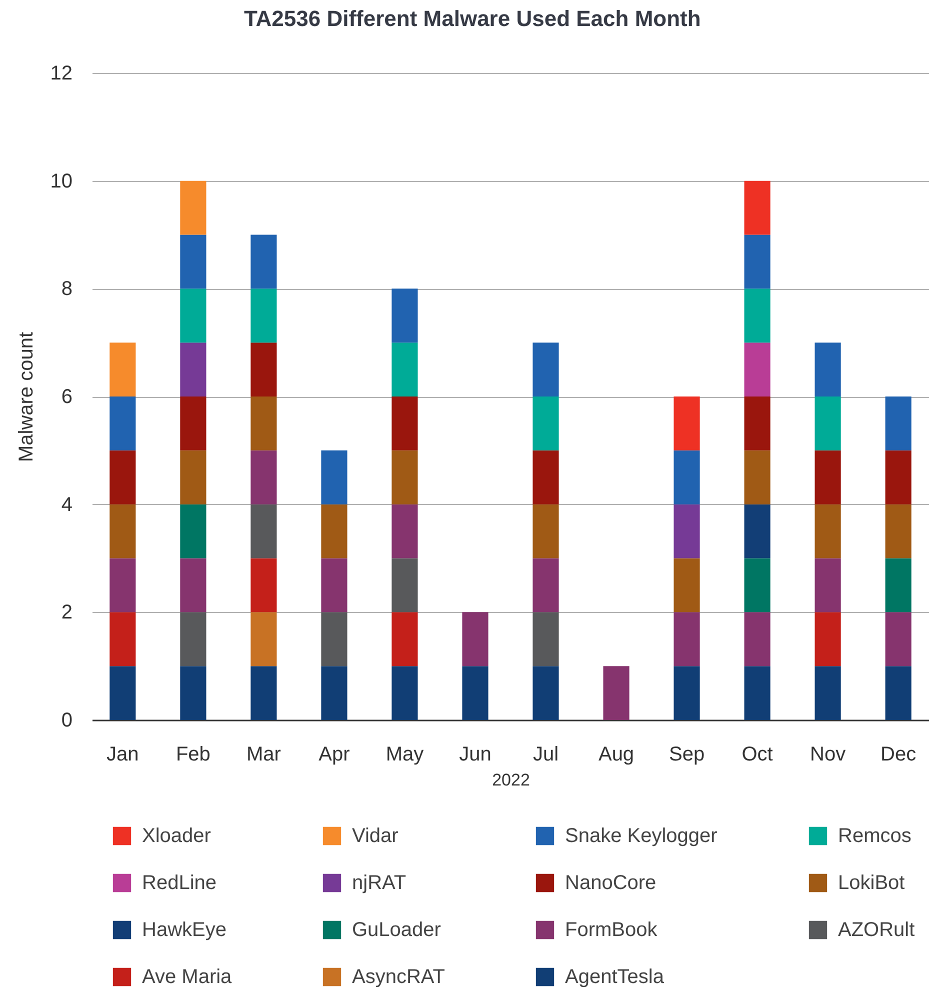 This screenshot has width=929, height=989. I want to click on x-axis-title: 2022, so click(511, 780).